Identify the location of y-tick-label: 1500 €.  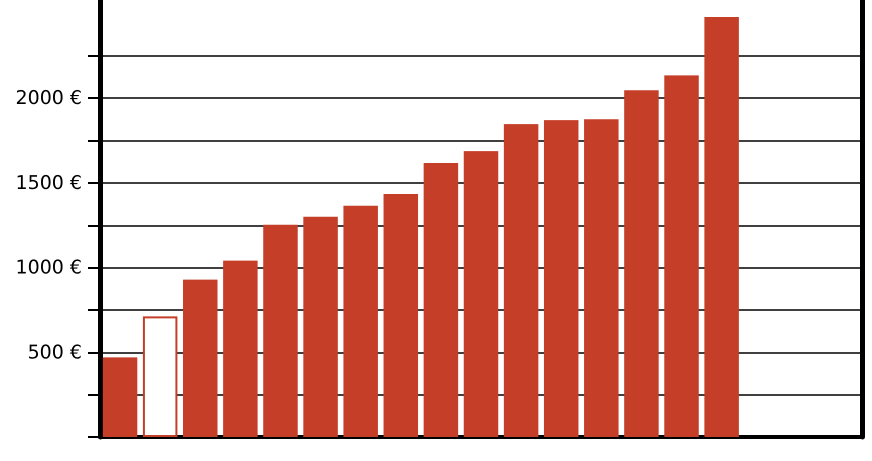
(49, 183).